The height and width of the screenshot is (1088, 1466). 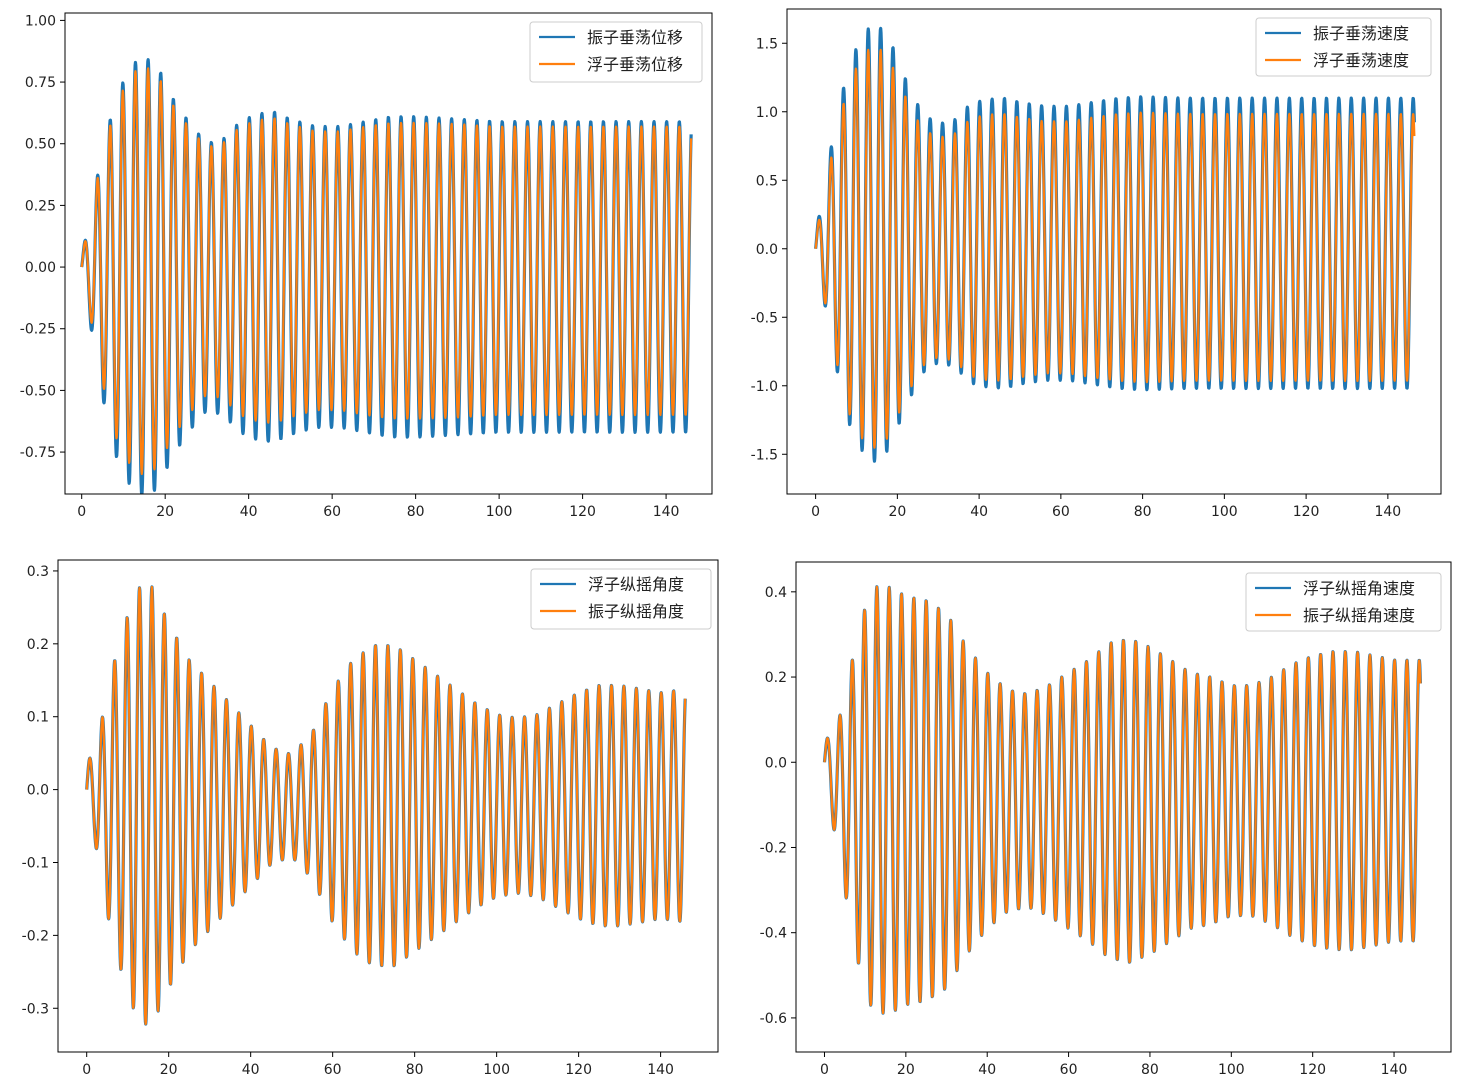 I want to click on y-tick-label: 0.50, so click(x=40, y=145).